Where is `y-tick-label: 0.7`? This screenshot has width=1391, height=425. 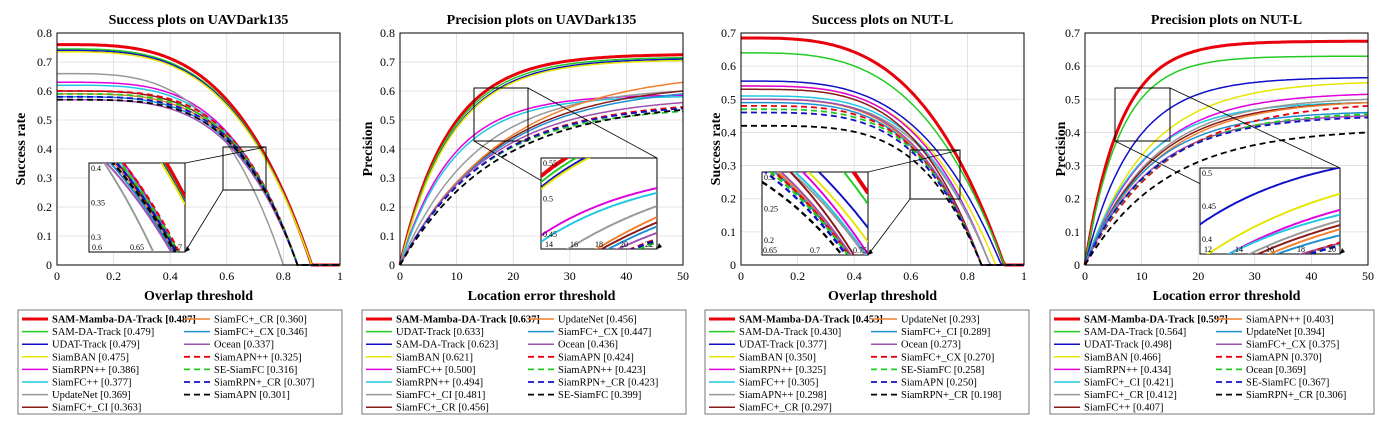 y-tick-label: 0.7 is located at coordinates (44, 62).